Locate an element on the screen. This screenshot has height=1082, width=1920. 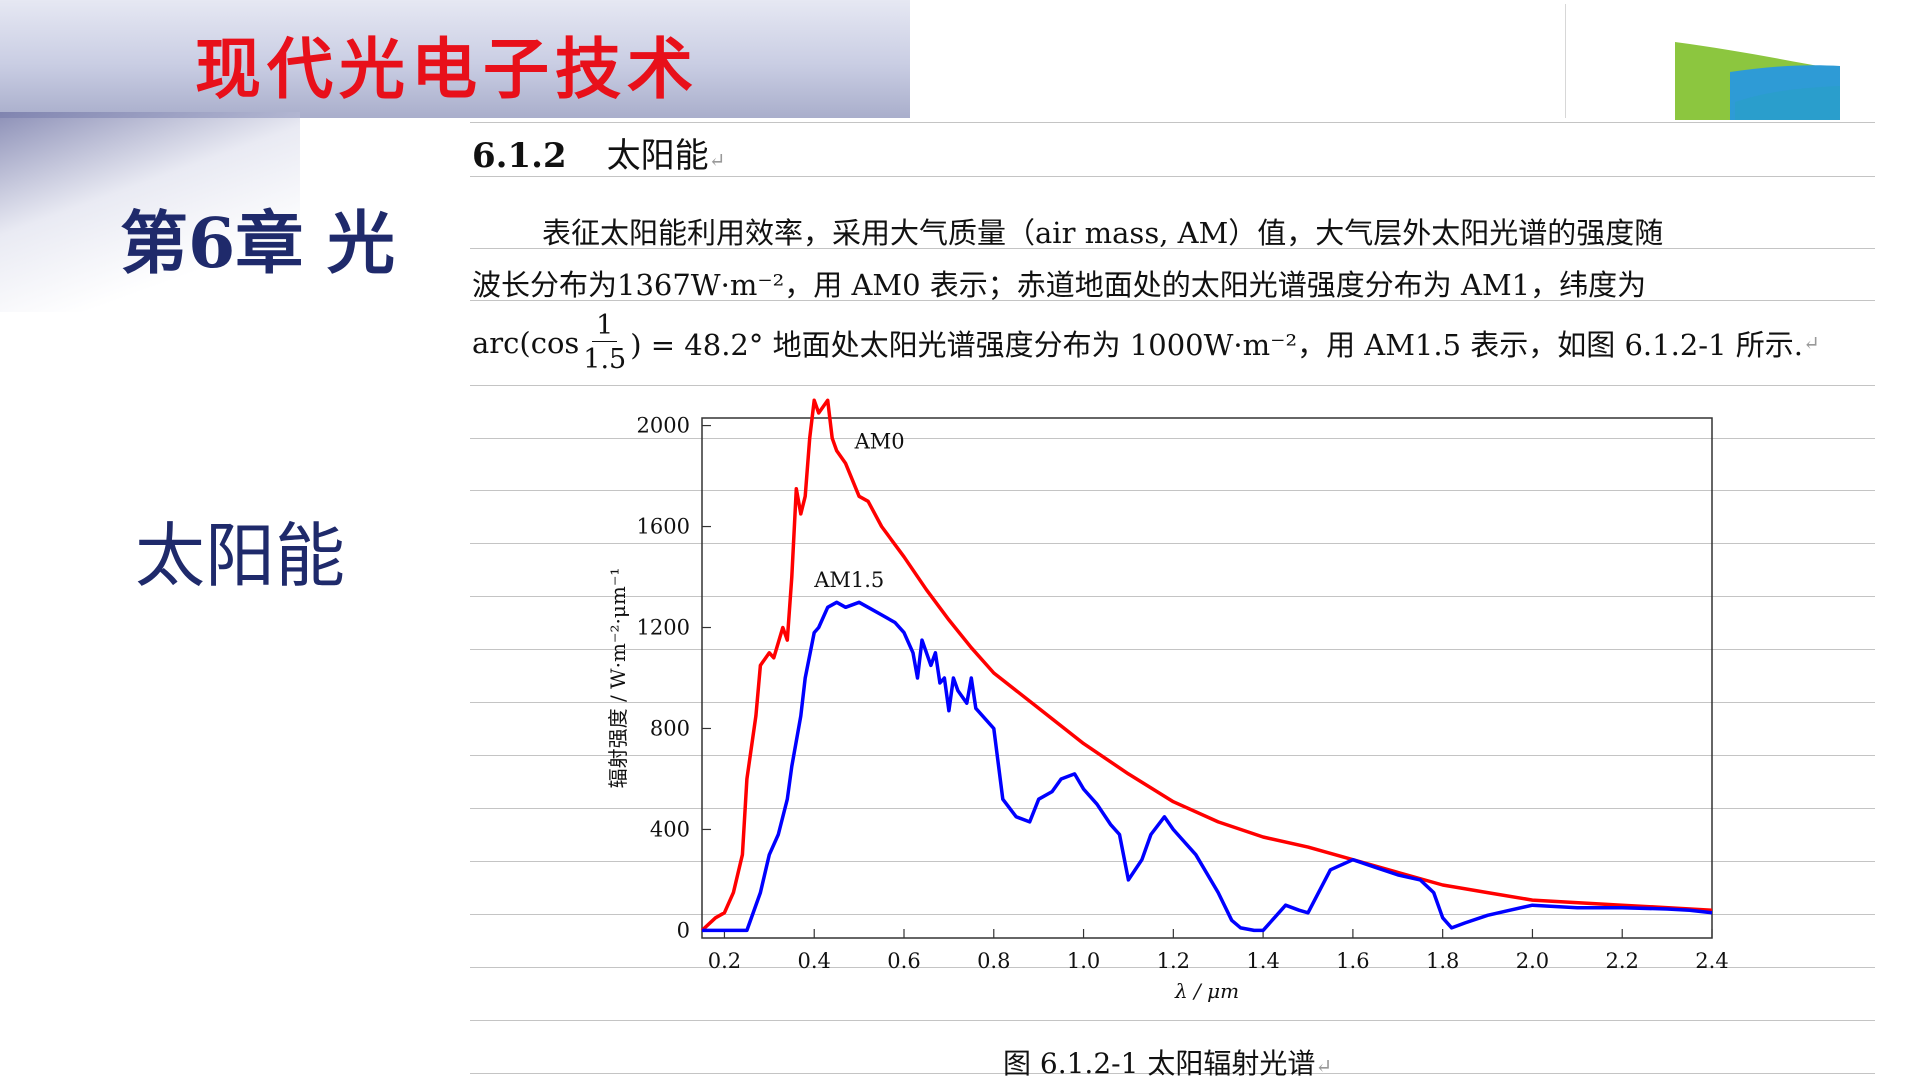
y-tick-label: 2000 is located at coordinates (663, 426).